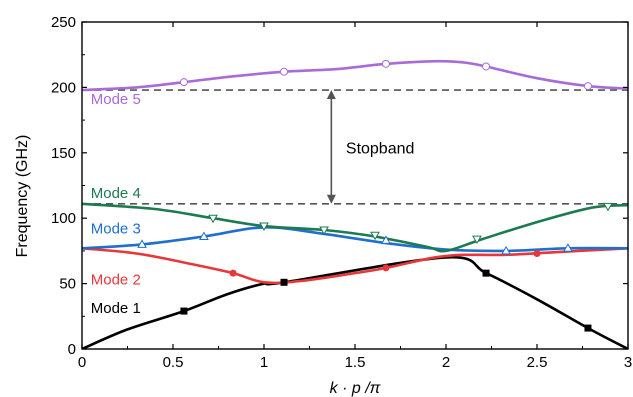  Describe the element at coordinates (355, 388) in the screenshot. I see `x-axis-title: k · p /π` at that location.